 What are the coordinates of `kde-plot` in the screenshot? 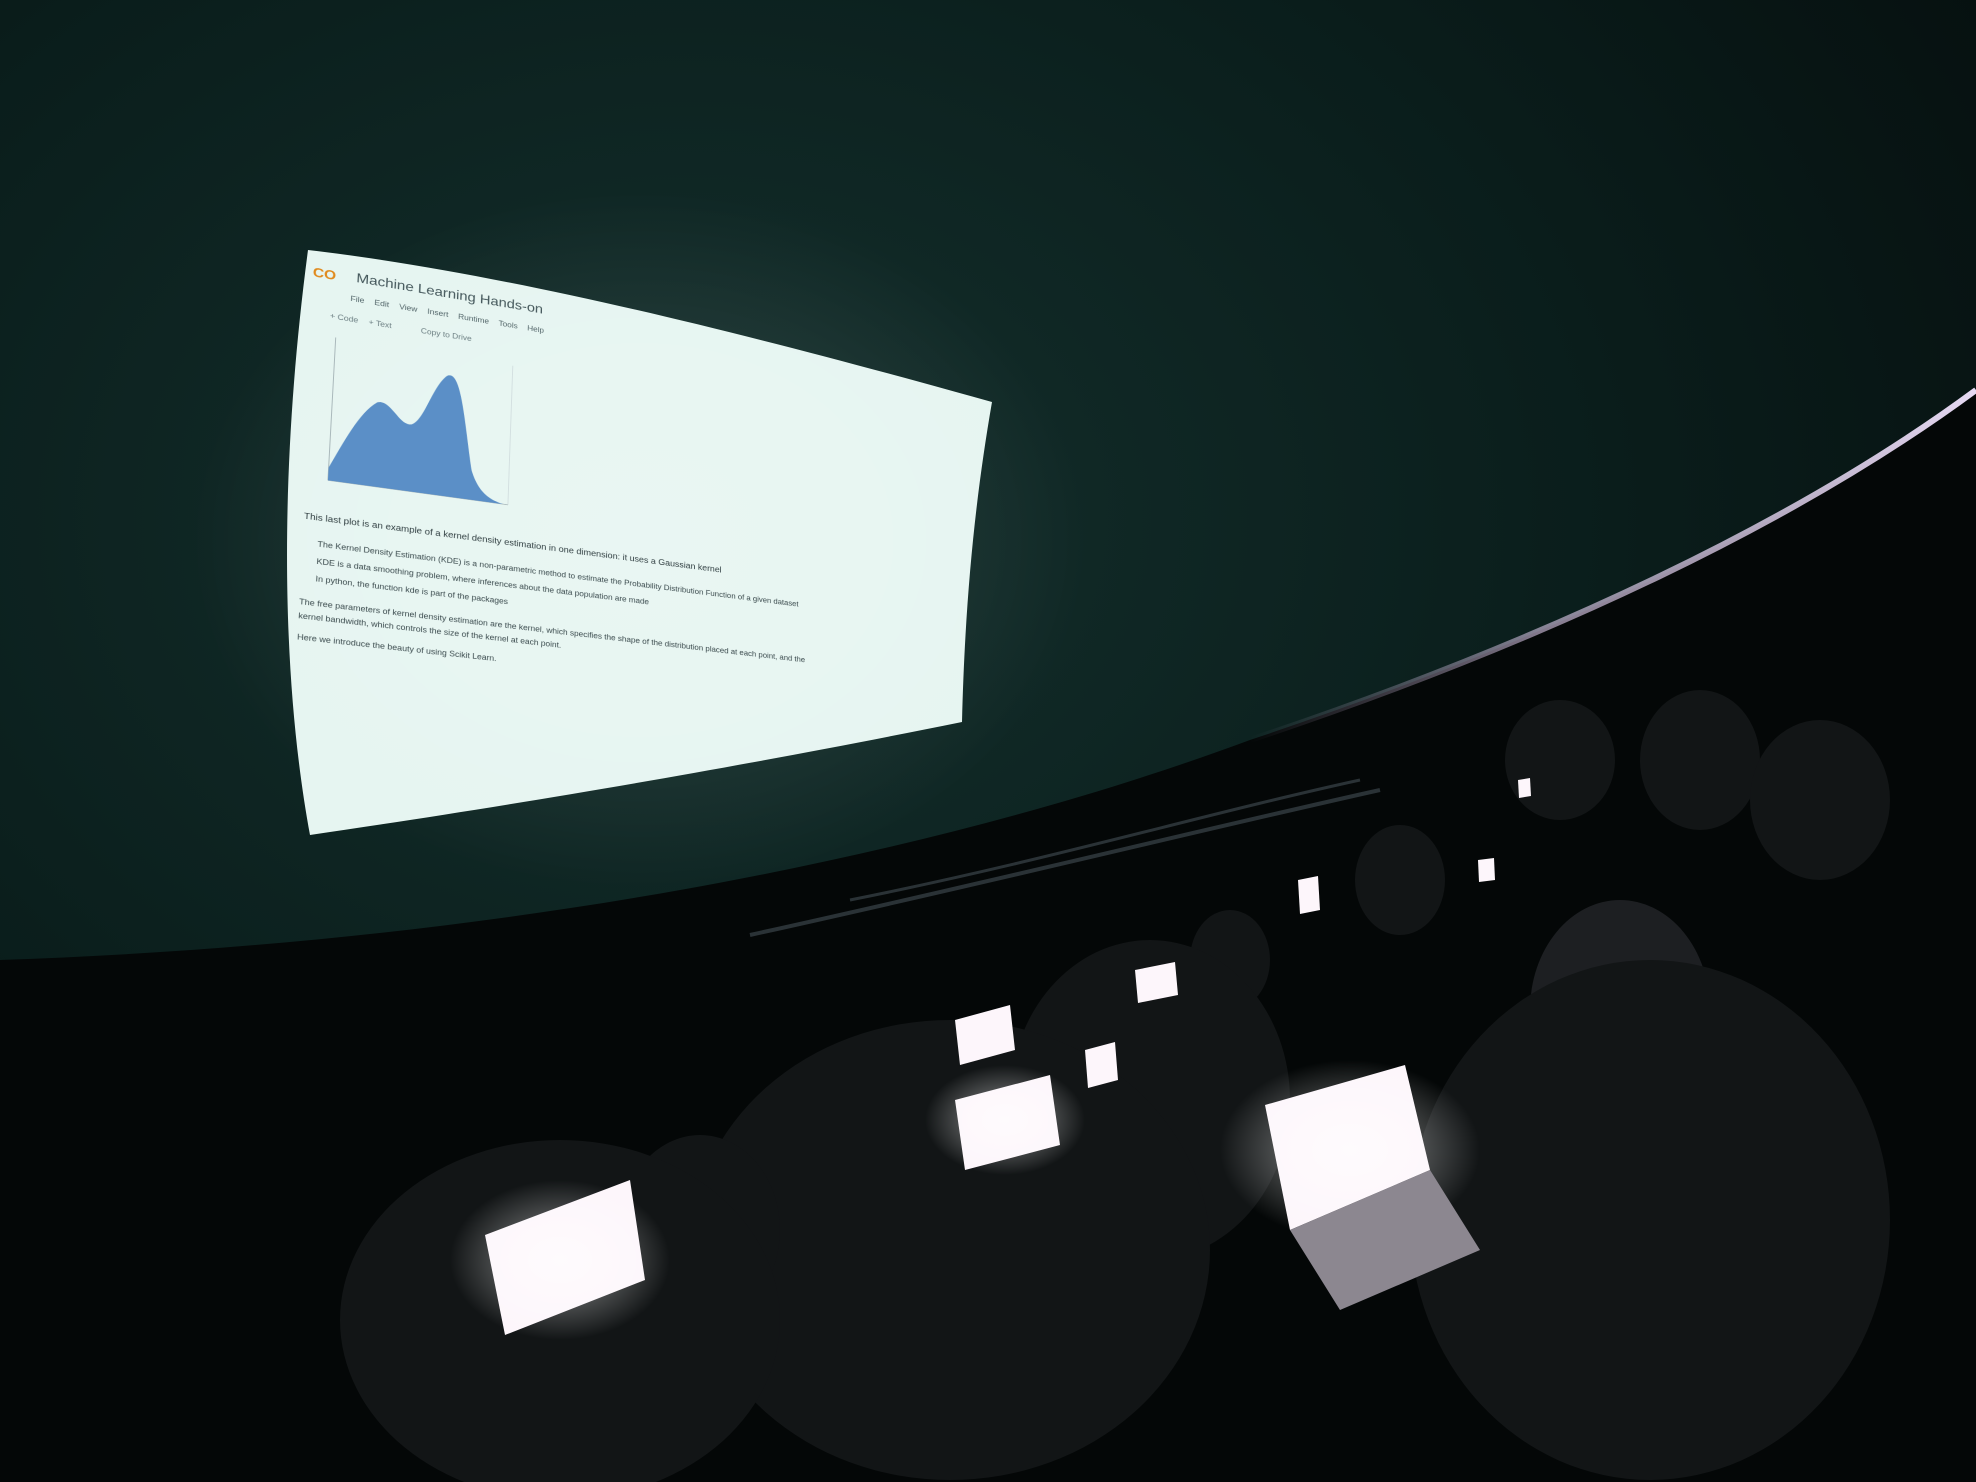 It's located at (413, 426).